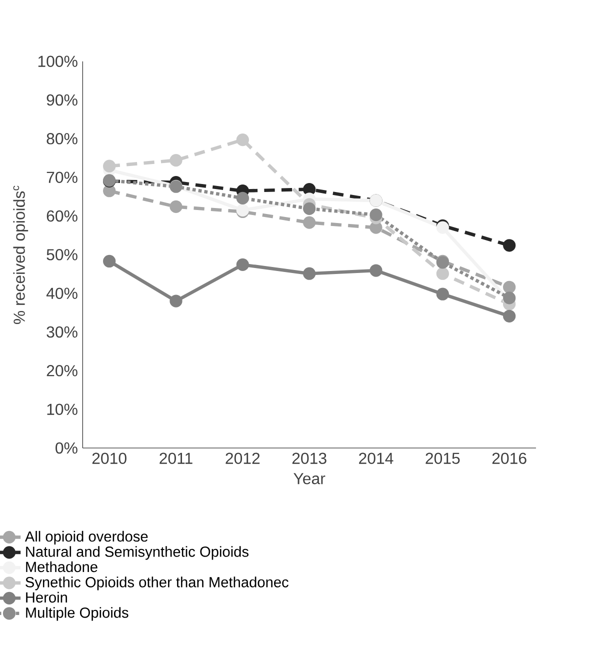  Describe the element at coordinates (20, 255) in the screenshot. I see `y-axis-title: % received opioids$^{c}$` at that location.